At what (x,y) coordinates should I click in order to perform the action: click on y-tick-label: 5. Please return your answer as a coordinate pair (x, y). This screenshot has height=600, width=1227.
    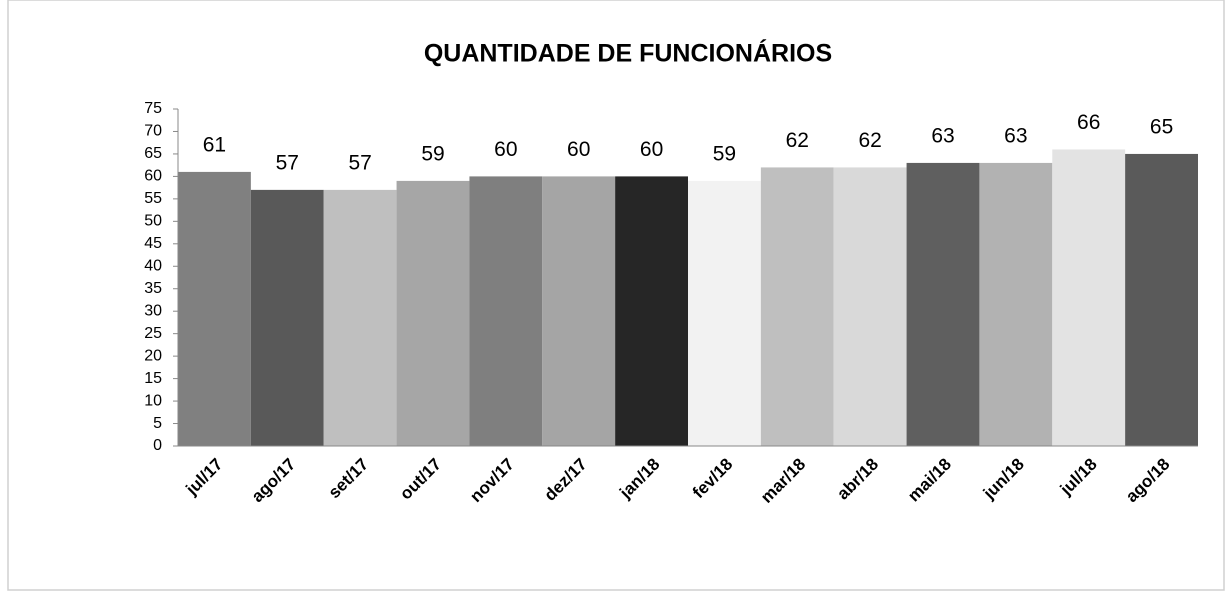
    Looking at the image, I should click on (157, 423).